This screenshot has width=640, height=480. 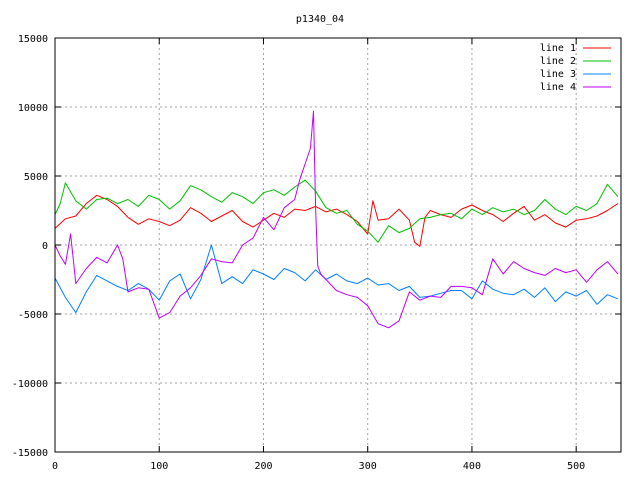 What do you see at coordinates (576, 466) in the screenshot?
I see `x-tick-label: 500` at bounding box center [576, 466].